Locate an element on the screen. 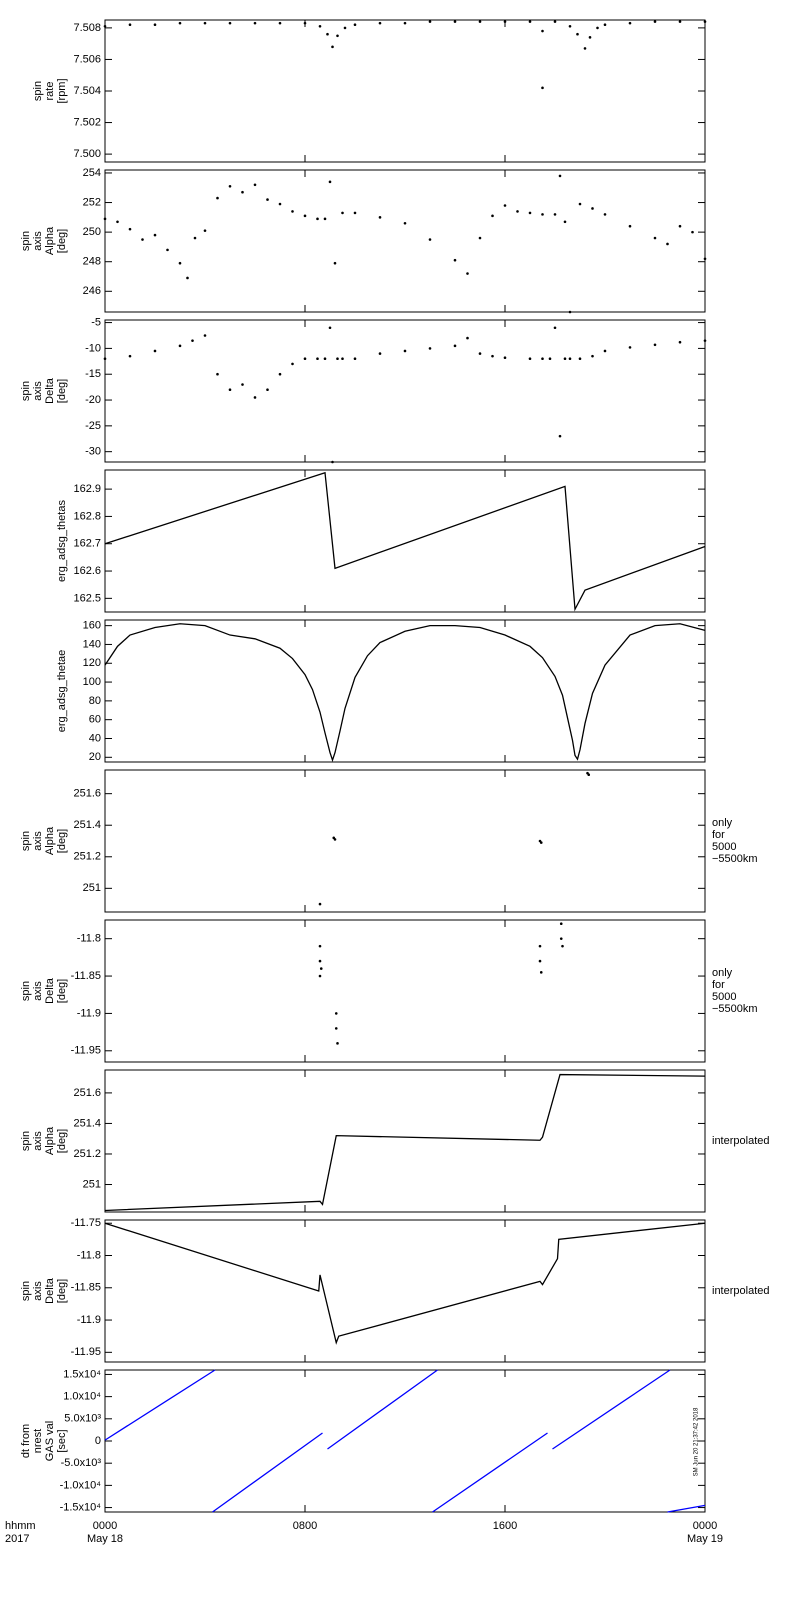 This screenshot has height=1605, width=800. y-axis-label: dt from is located at coordinates (26, 1441).